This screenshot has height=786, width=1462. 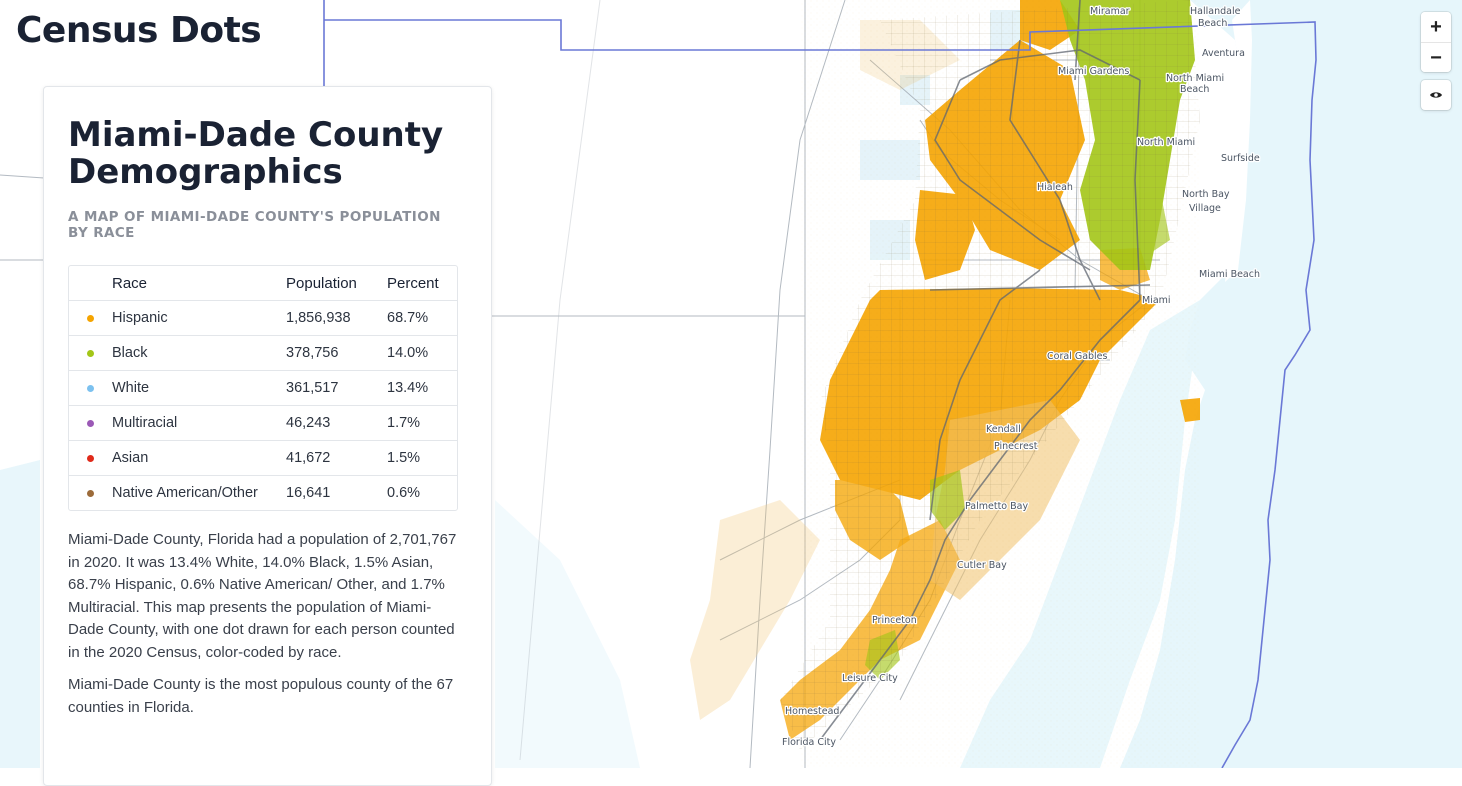 I want to click on zoom-out-button: −, so click(x=1436, y=57).